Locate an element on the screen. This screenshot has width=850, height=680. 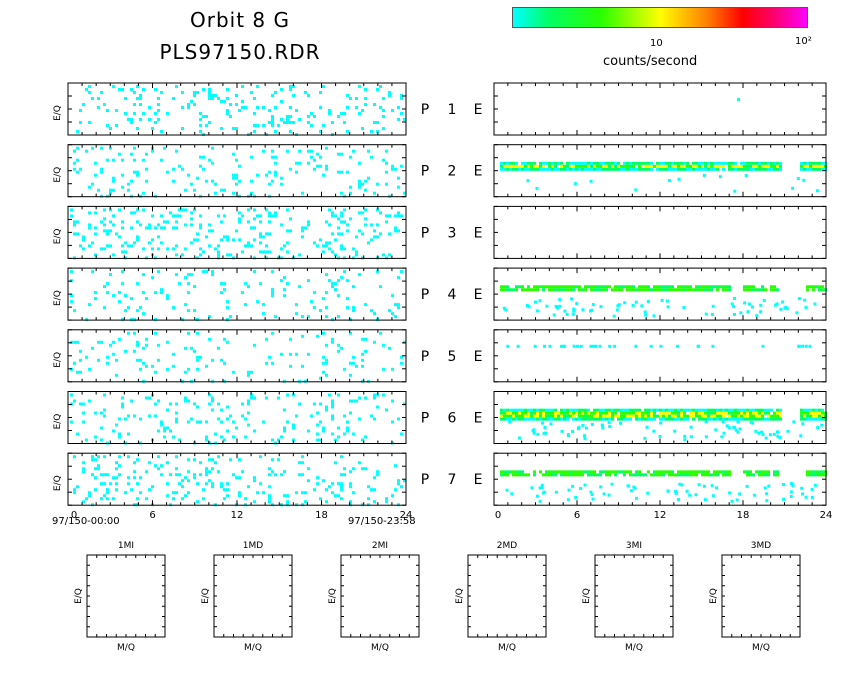
mass-x-label: M/Q is located at coordinates (380, 648).